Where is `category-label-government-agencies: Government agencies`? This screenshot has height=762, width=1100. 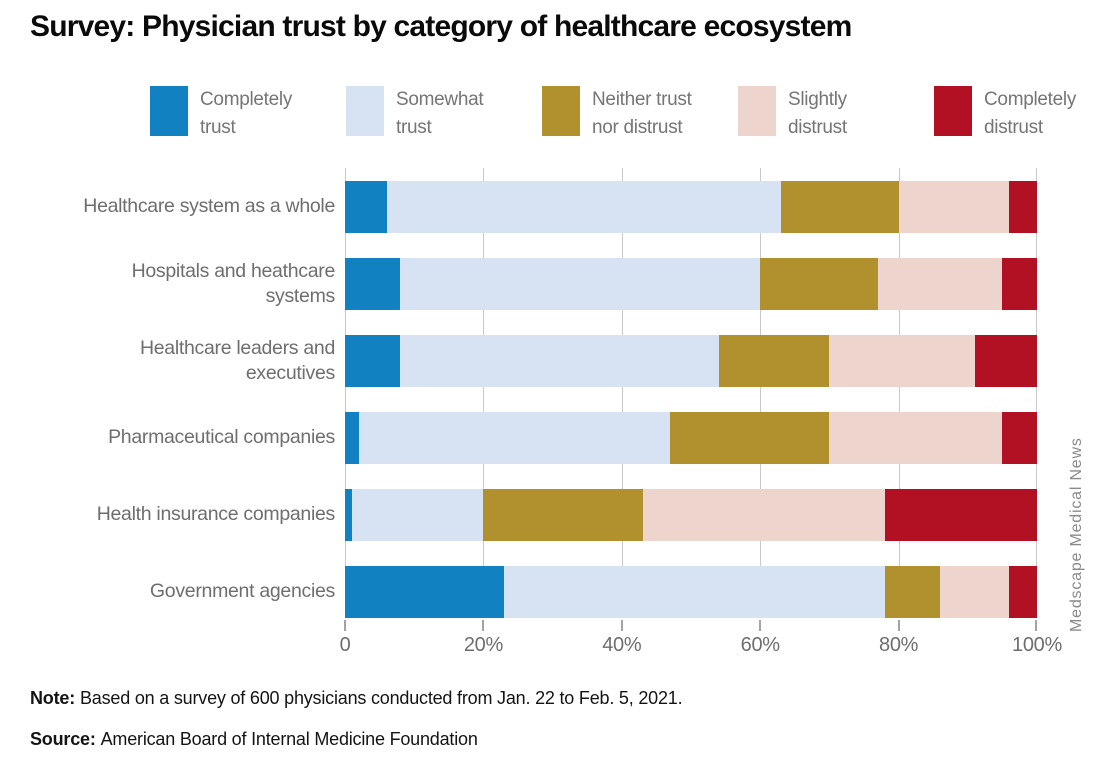
category-label-government-agencies: Government agencies is located at coordinates (177, 592).